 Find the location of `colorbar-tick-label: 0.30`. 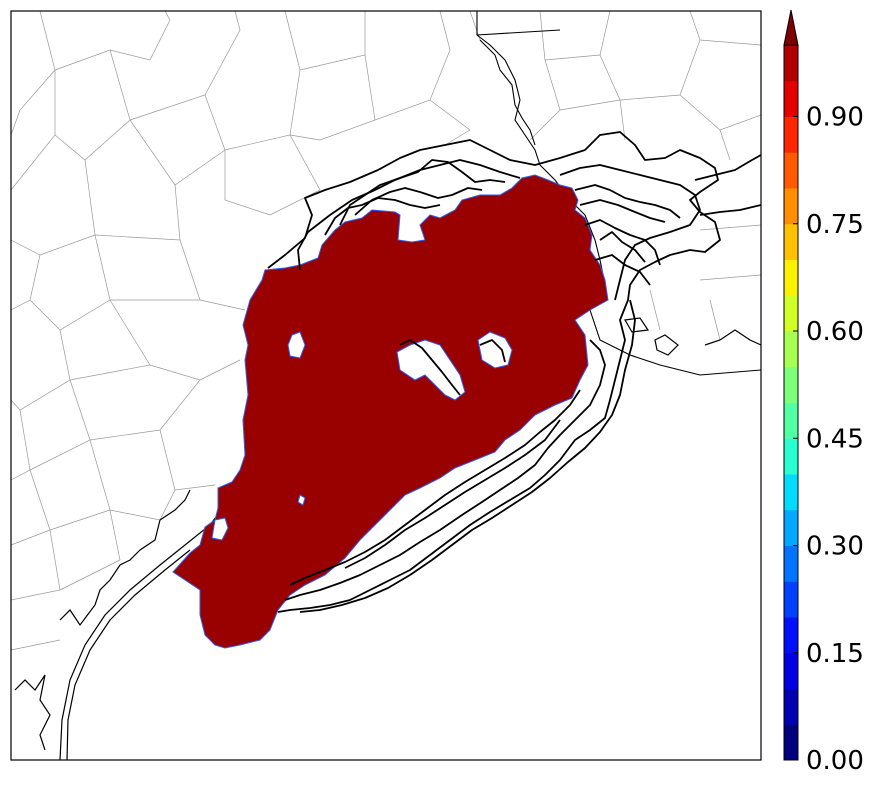

colorbar-tick-label: 0.30 is located at coordinates (835, 547).